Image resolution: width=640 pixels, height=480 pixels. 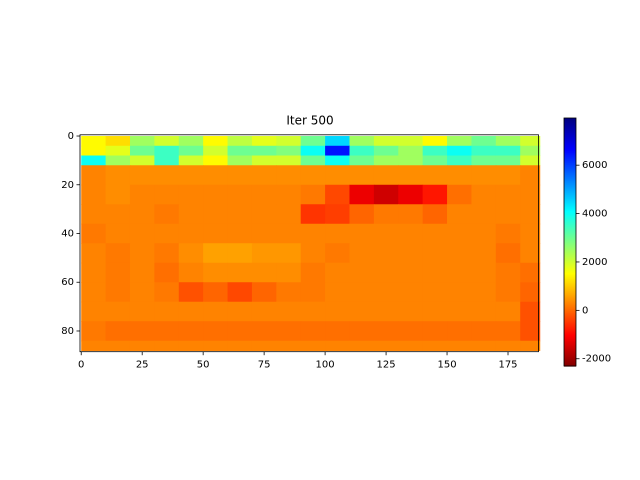 What do you see at coordinates (203, 365) in the screenshot?
I see `x-tick-label: 50` at bounding box center [203, 365].